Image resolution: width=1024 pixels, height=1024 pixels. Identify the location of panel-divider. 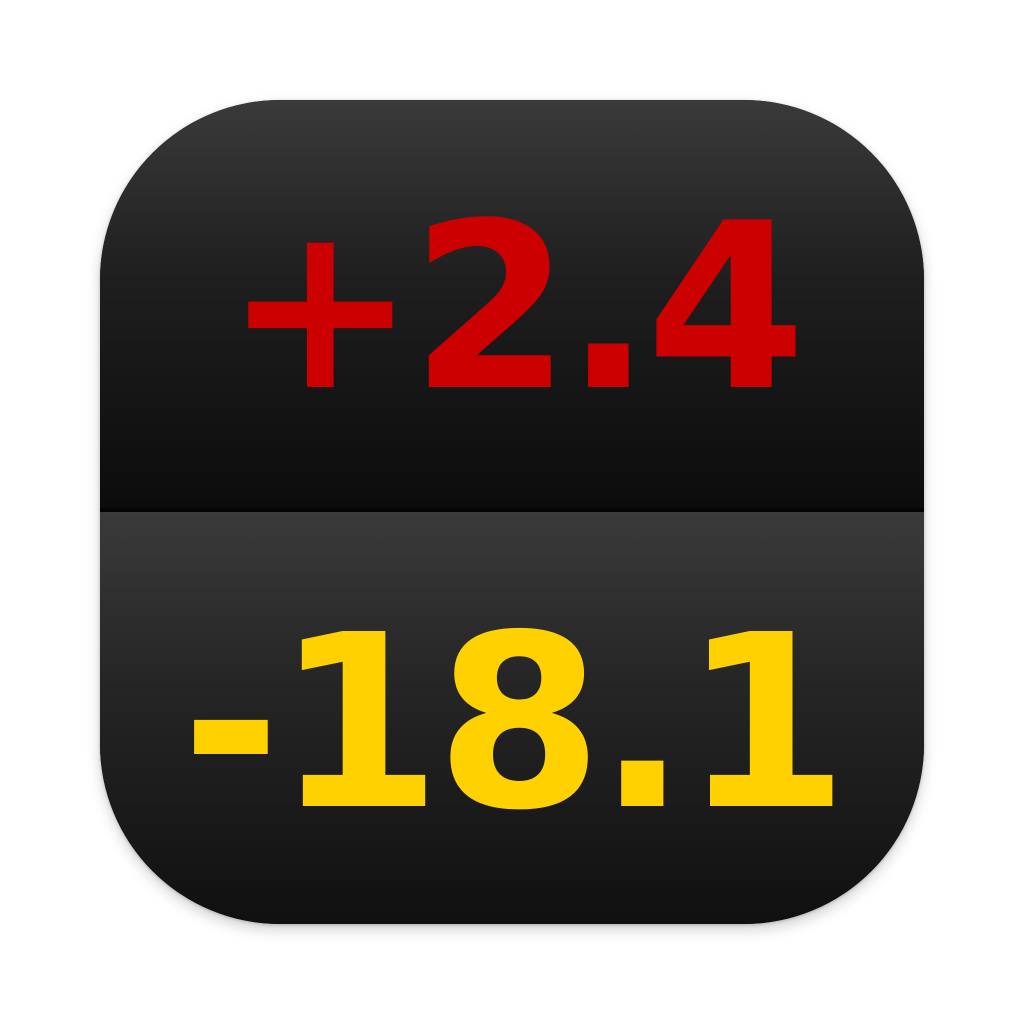
(512, 510).